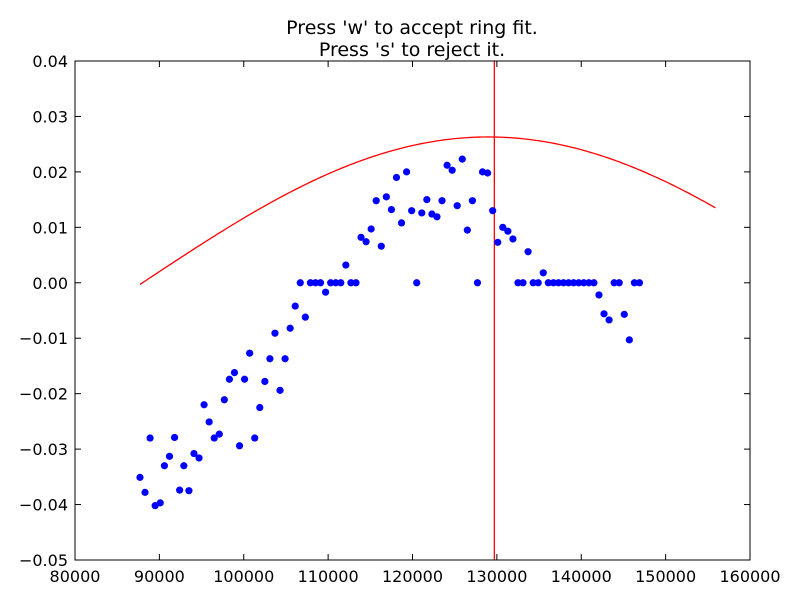  I want to click on y-tick-label: 0.03, so click(50, 116).